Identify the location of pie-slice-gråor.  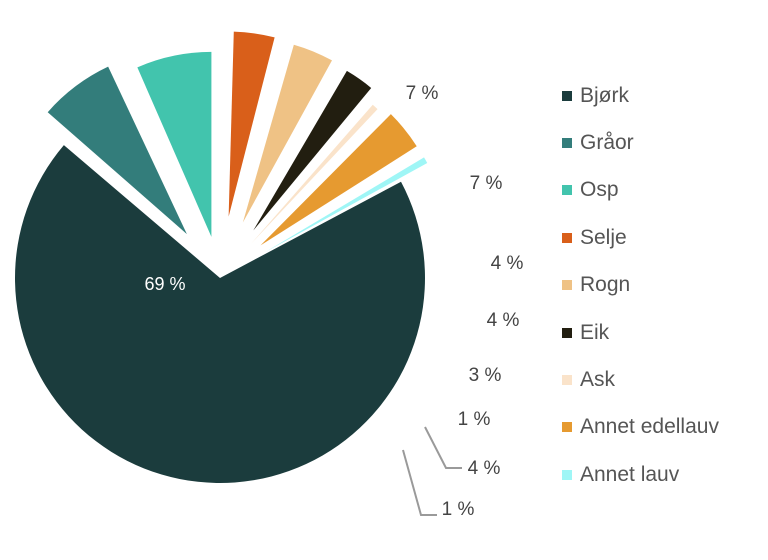
(117, 150).